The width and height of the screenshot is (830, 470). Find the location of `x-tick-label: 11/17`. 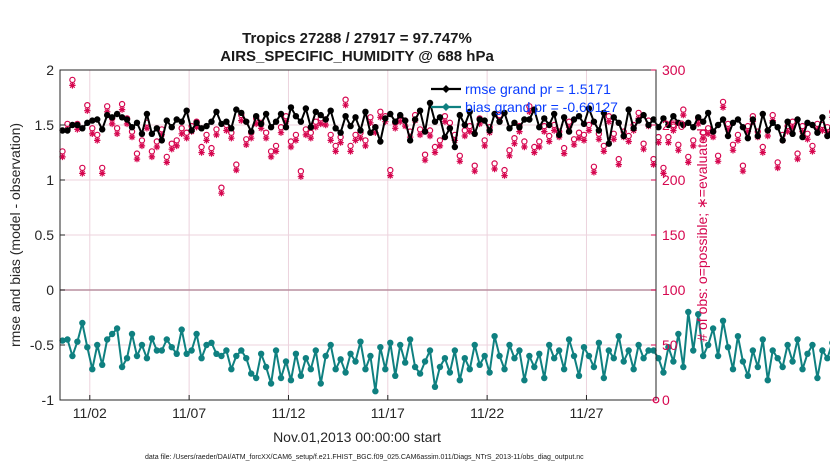

x-tick-label: 11/17 is located at coordinates (388, 413).